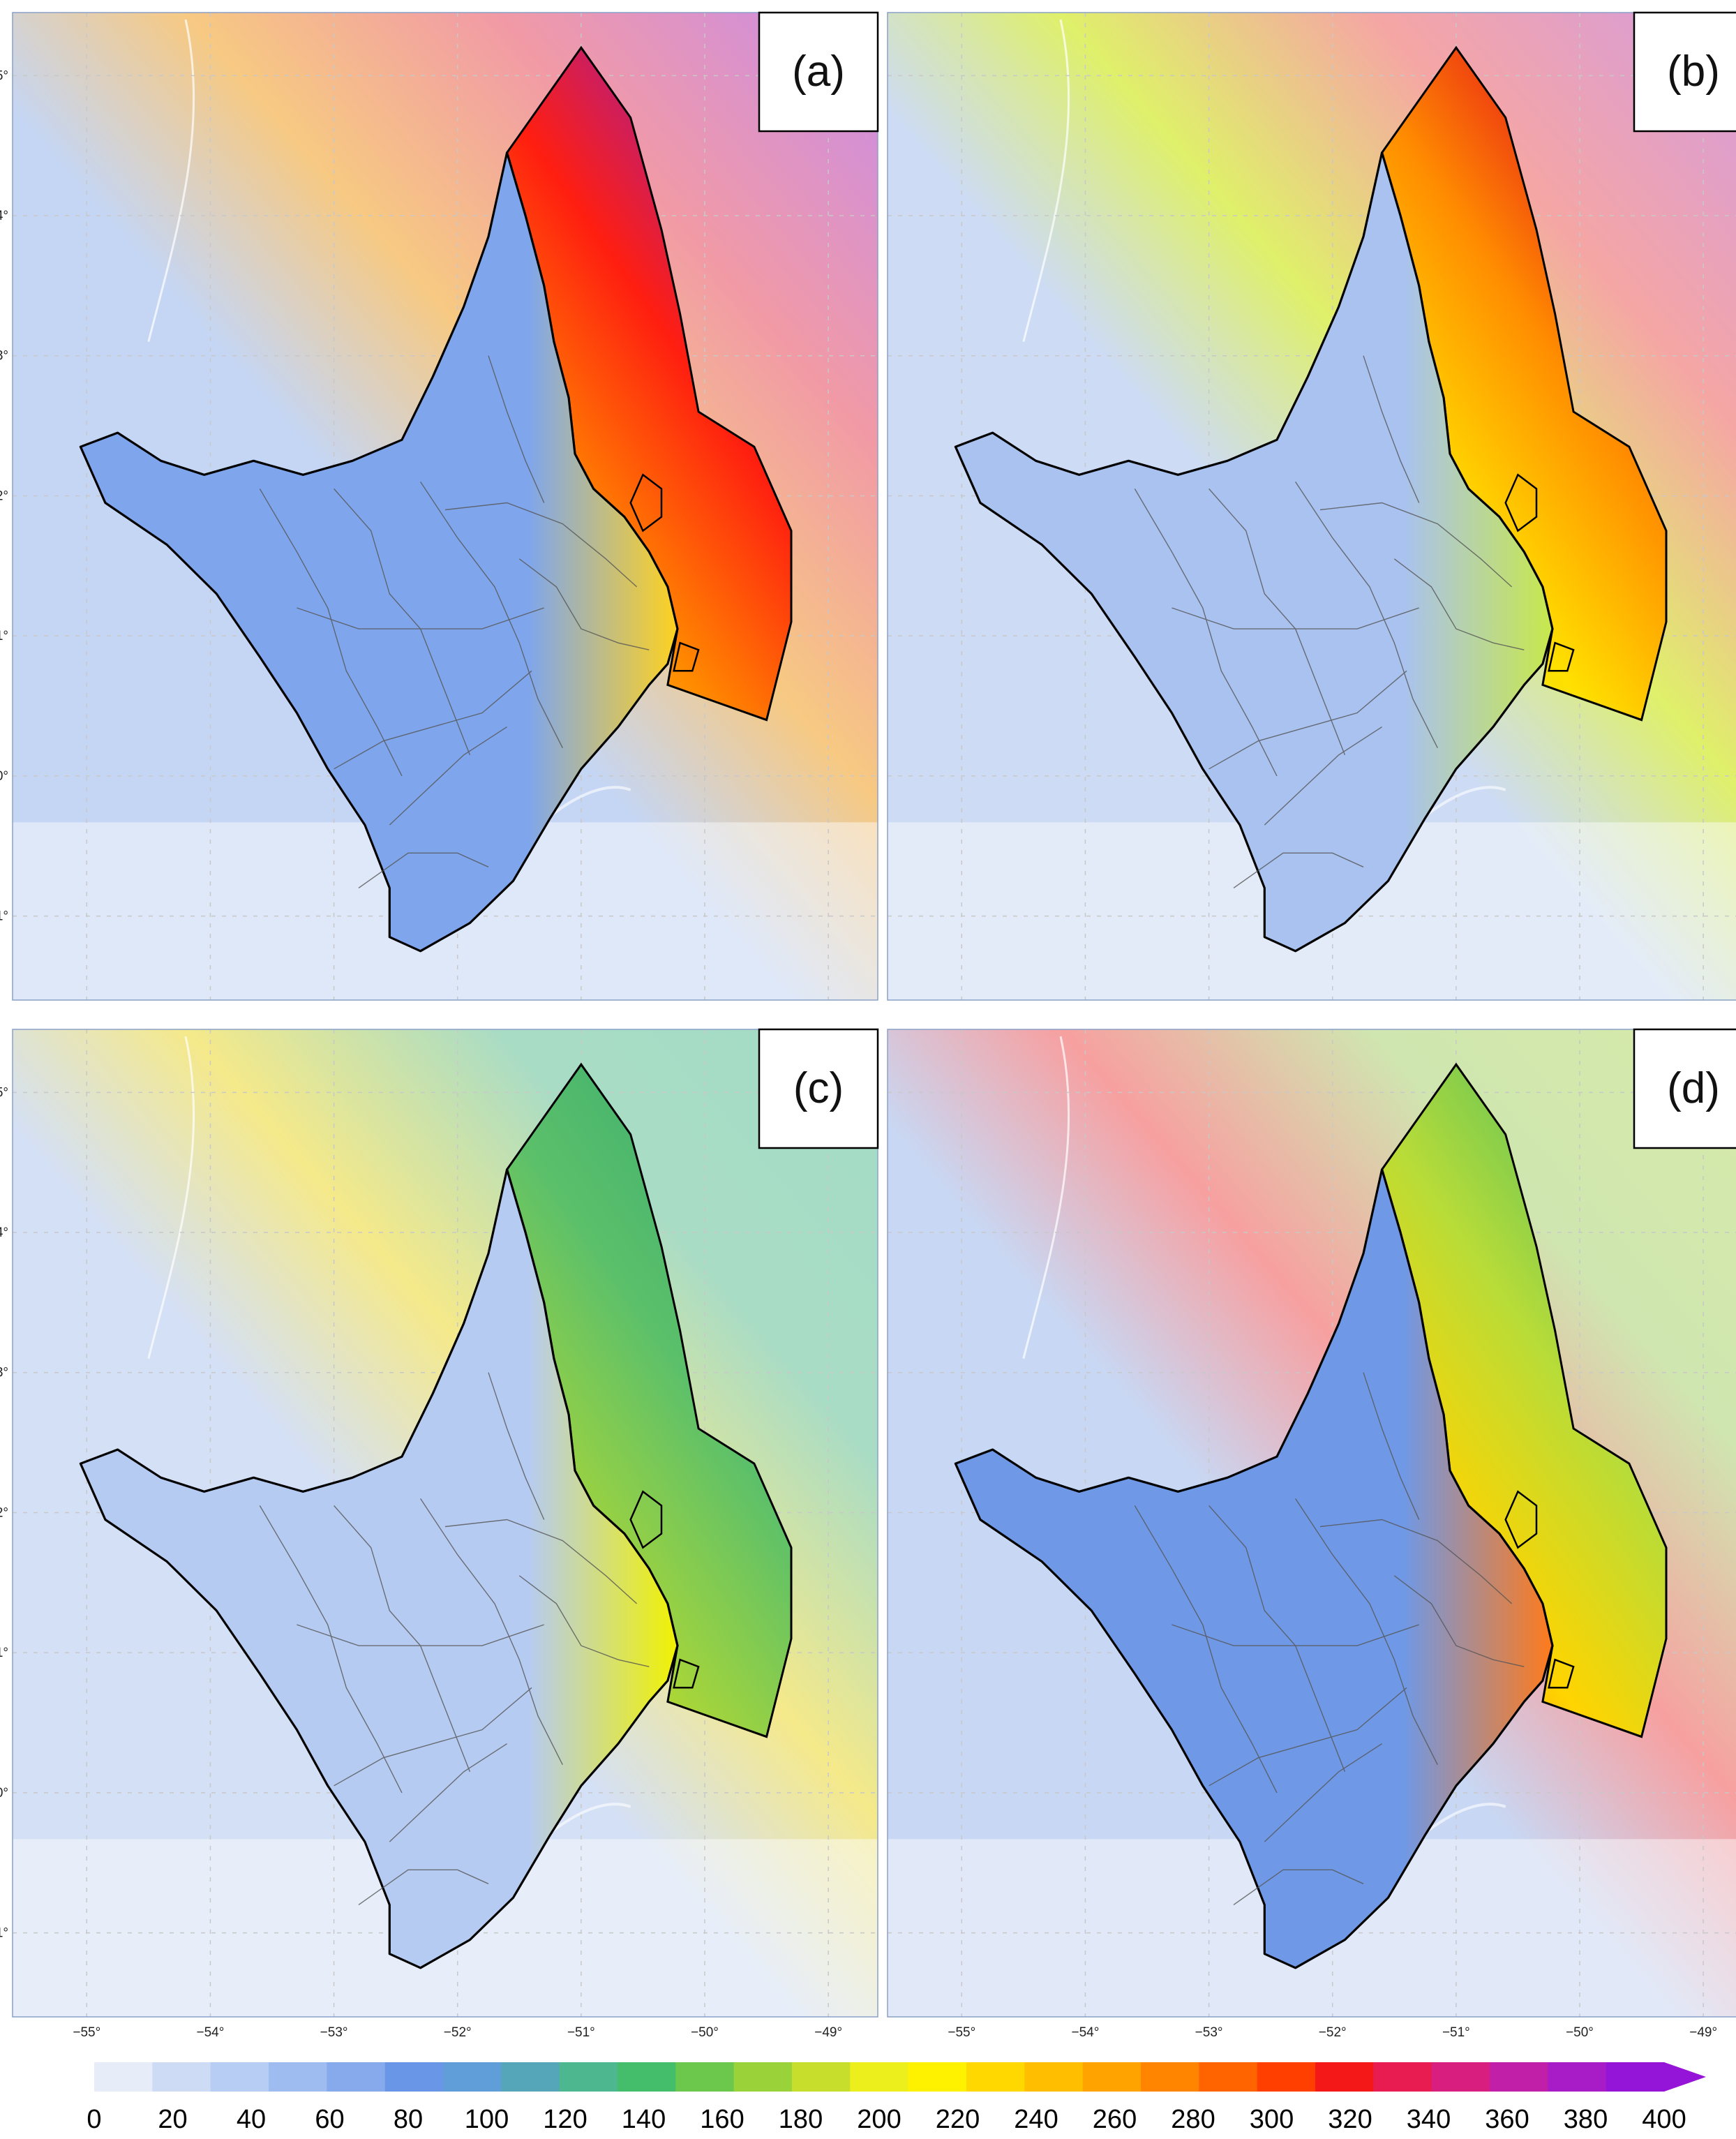 This screenshot has width=1736, height=2139. What do you see at coordinates (644, 2119) in the screenshot?
I see `colorbar-tick-label: 140` at bounding box center [644, 2119].